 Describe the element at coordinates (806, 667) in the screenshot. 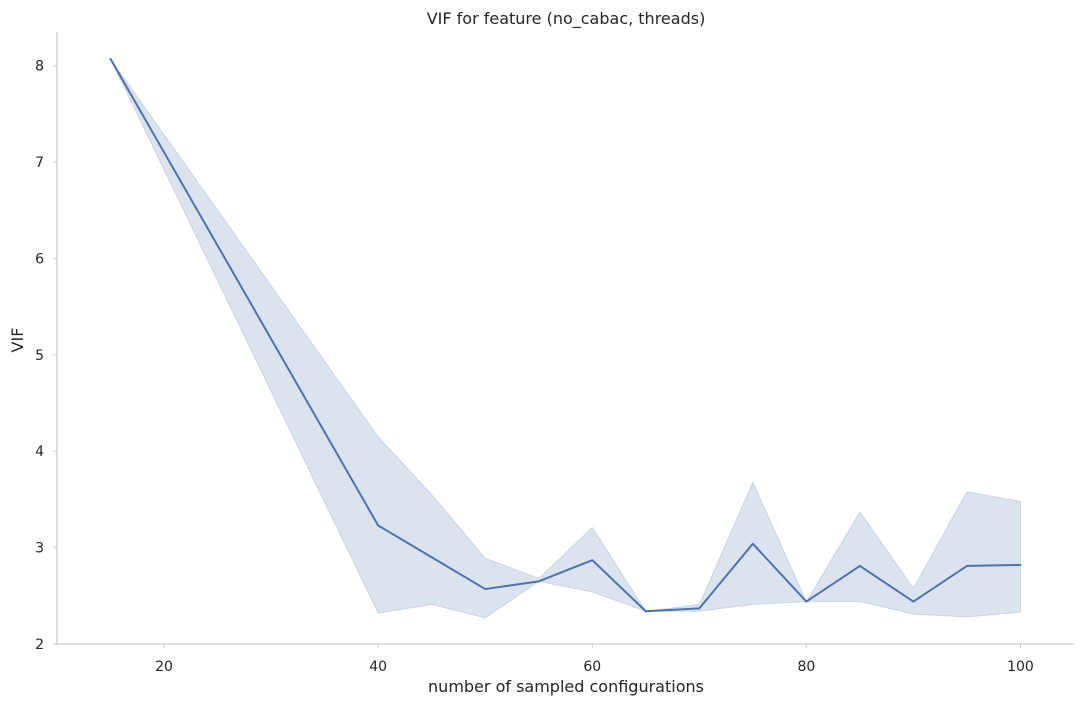

I see `x-tick-label: 80` at that location.